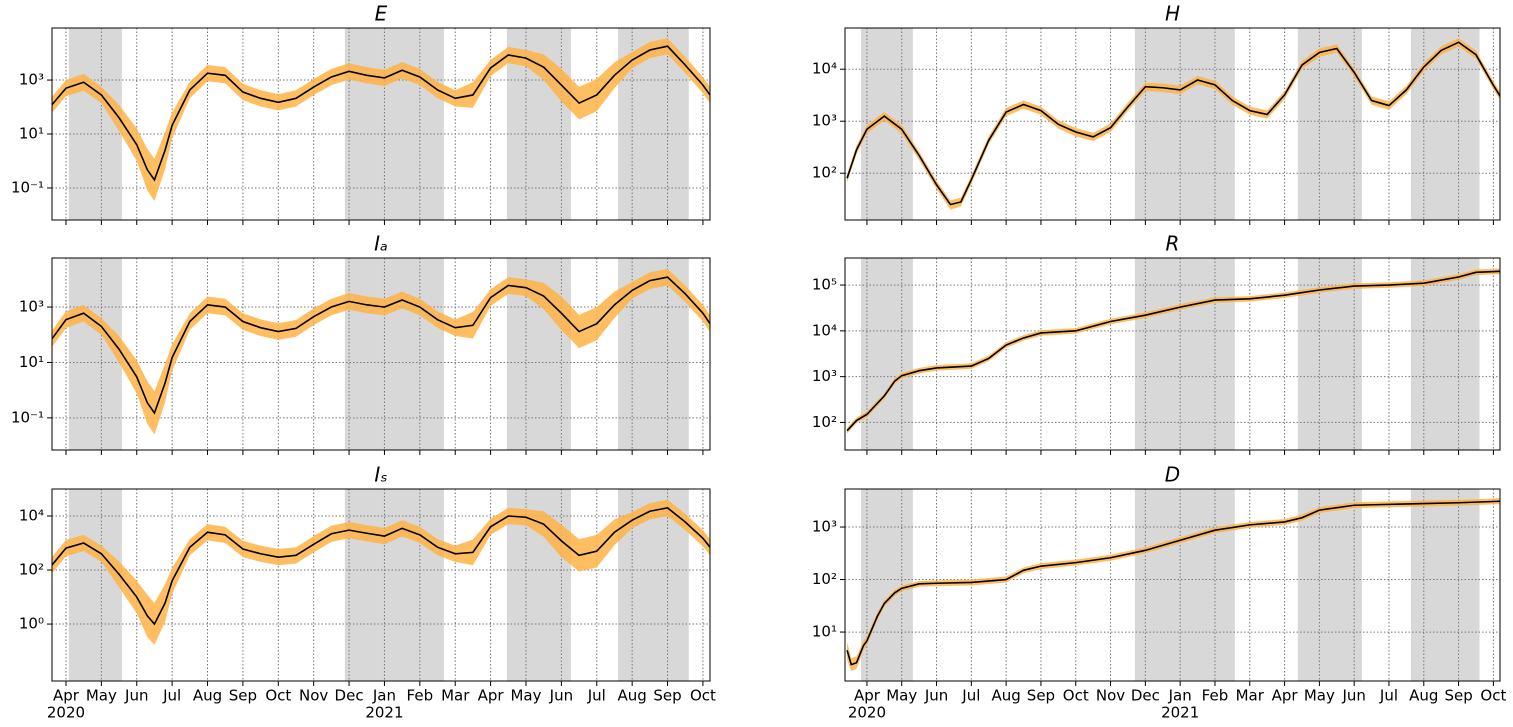 The image size is (1513, 727). Describe the element at coordinates (381, 14) in the screenshot. I see `panel-title: E` at that location.